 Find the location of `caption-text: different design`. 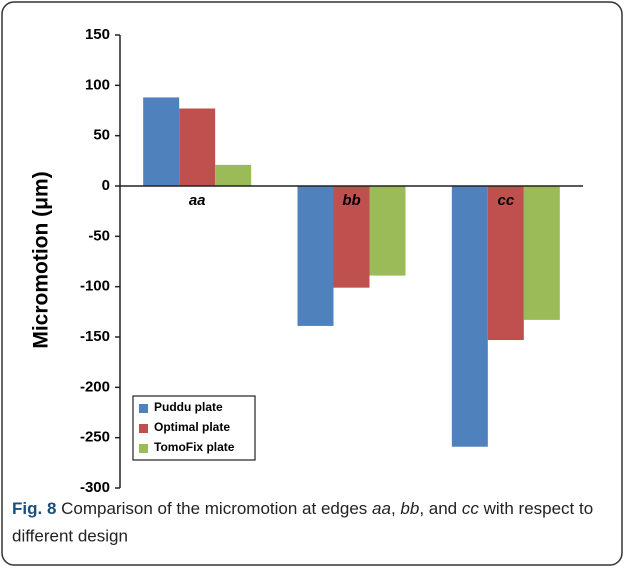

caption-text: different design is located at coordinates (70, 535).